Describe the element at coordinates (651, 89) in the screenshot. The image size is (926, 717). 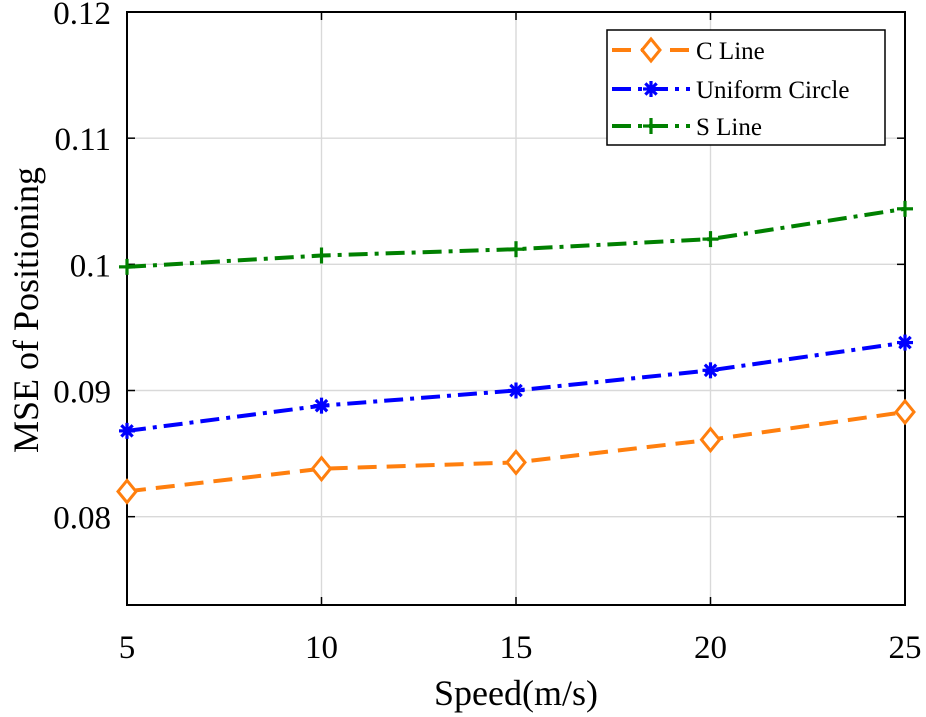
I see `legend-marker-uniform-circle` at that location.